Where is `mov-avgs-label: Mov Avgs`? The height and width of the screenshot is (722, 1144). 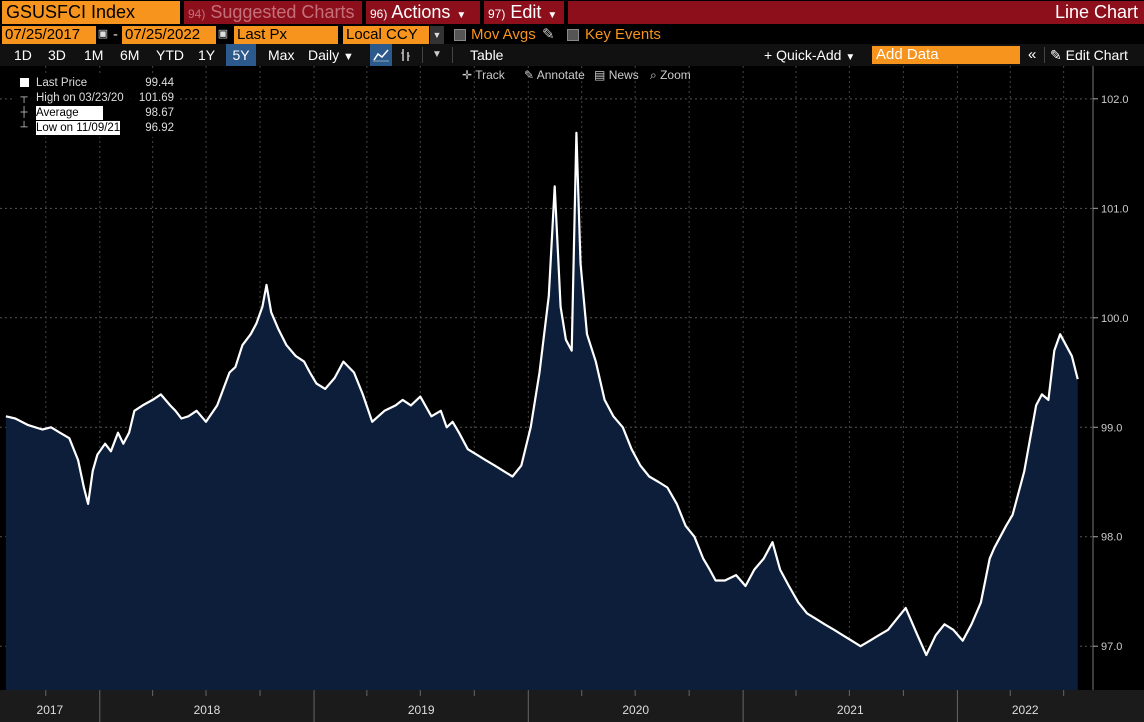 mov-avgs-label: Mov Avgs is located at coordinates (503, 34).